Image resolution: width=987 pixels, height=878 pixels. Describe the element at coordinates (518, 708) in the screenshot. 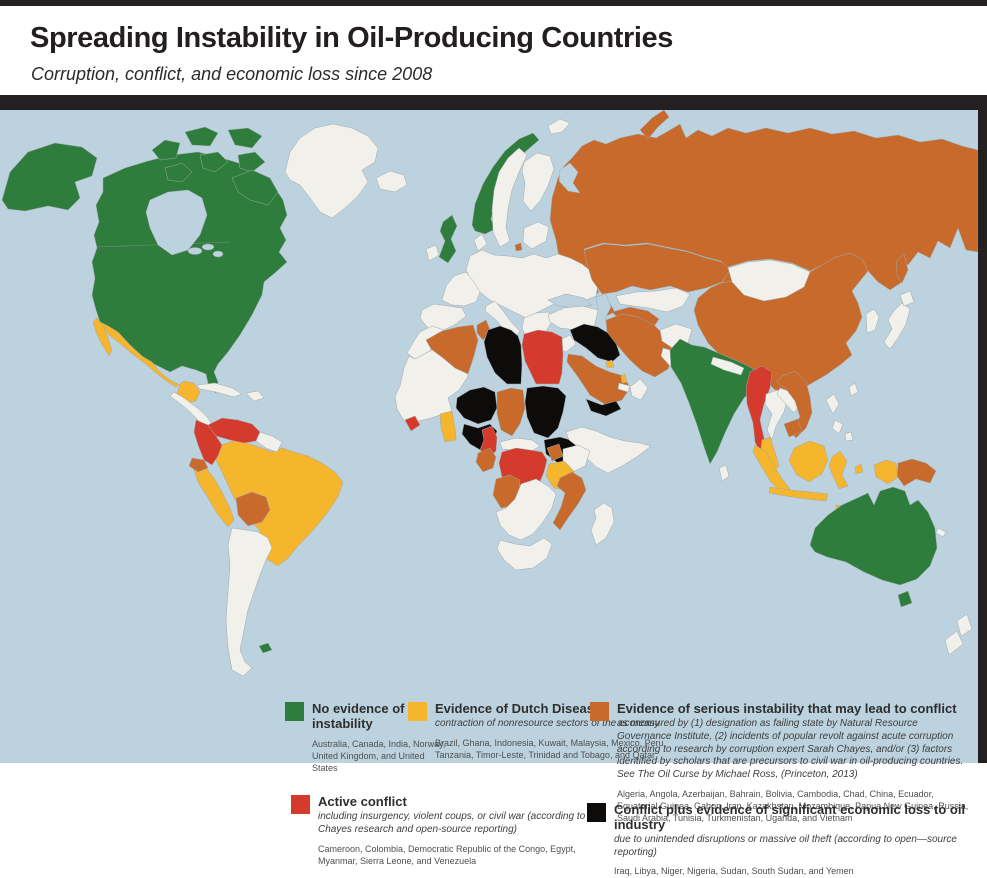

I see `legend-title: Evidence of Dutch Disease` at that location.